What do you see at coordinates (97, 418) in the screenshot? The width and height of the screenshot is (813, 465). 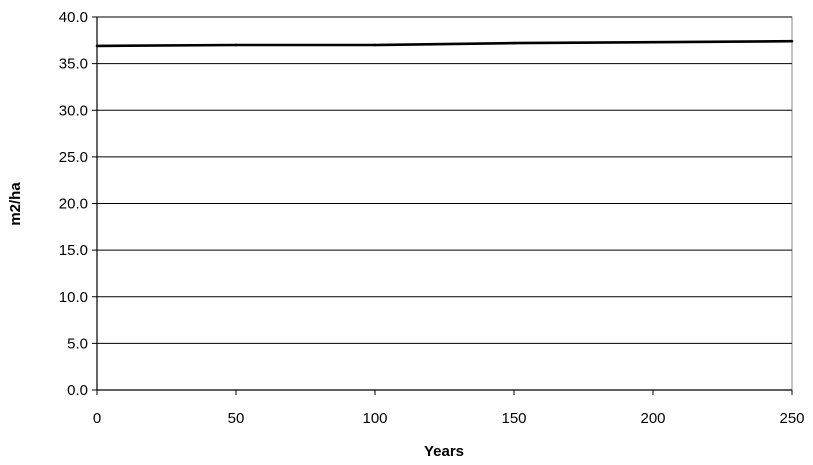 I see `x-tick-label-0: 0` at bounding box center [97, 418].